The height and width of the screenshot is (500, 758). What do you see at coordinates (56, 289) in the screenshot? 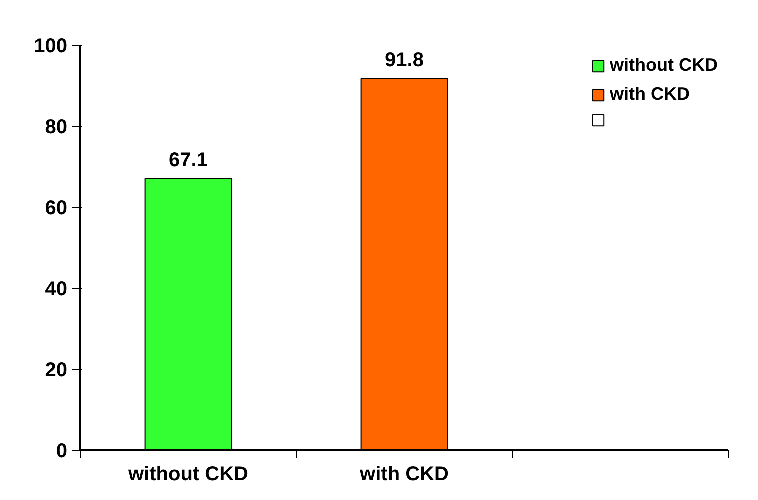
I see `y-tick-label: 40` at bounding box center [56, 289].